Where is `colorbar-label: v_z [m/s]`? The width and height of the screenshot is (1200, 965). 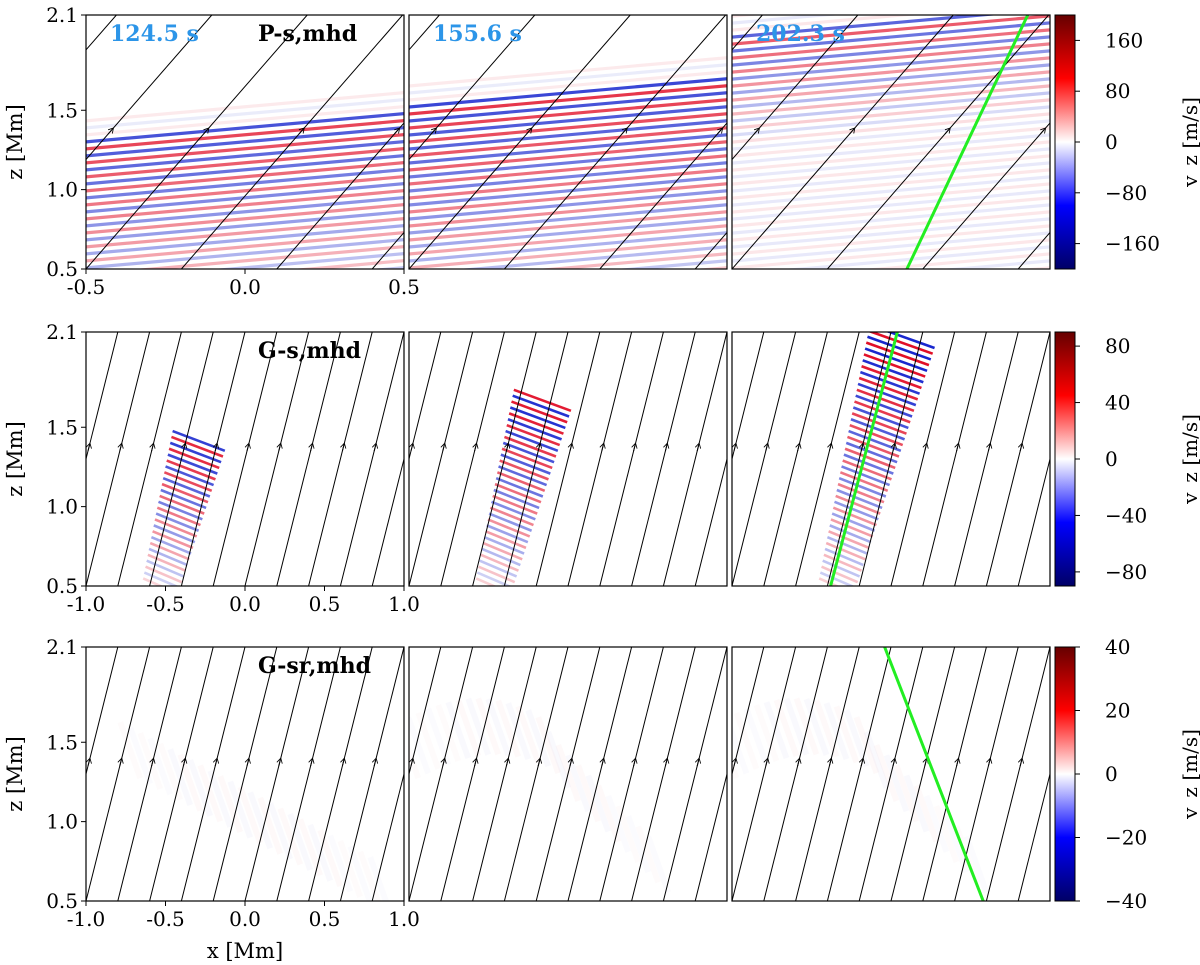
colorbar-label: v_z [m/s] is located at coordinates (1189, 142).